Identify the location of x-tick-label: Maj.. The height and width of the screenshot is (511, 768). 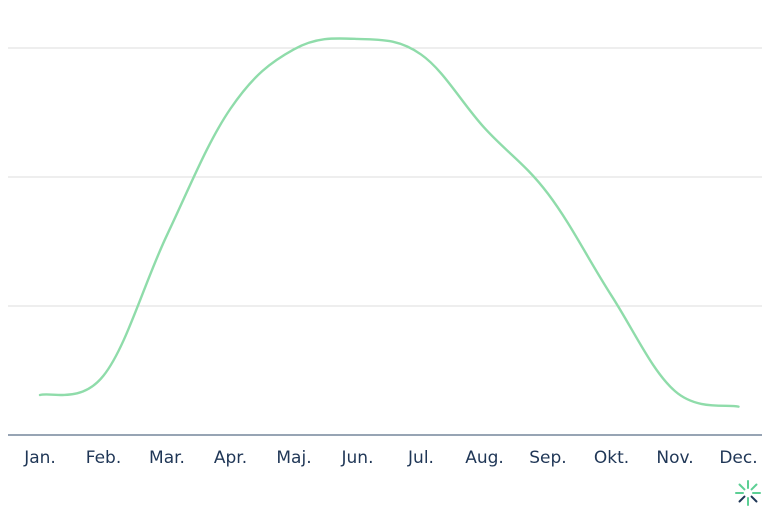
(293, 458).